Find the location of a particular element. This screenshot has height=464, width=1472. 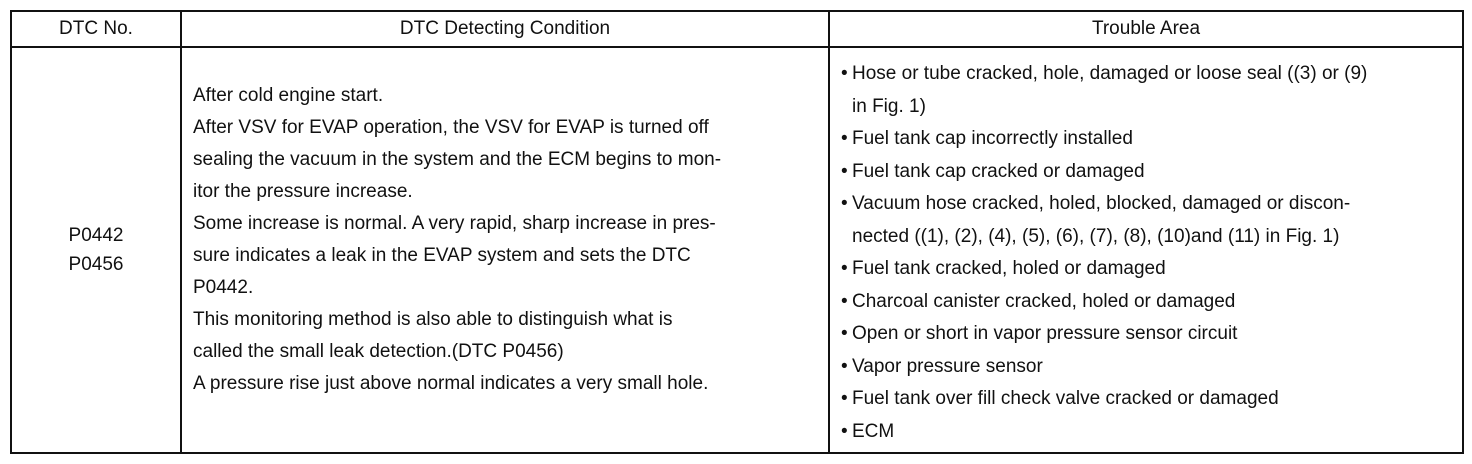

condition-line: P0442. is located at coordinates (223, 287).